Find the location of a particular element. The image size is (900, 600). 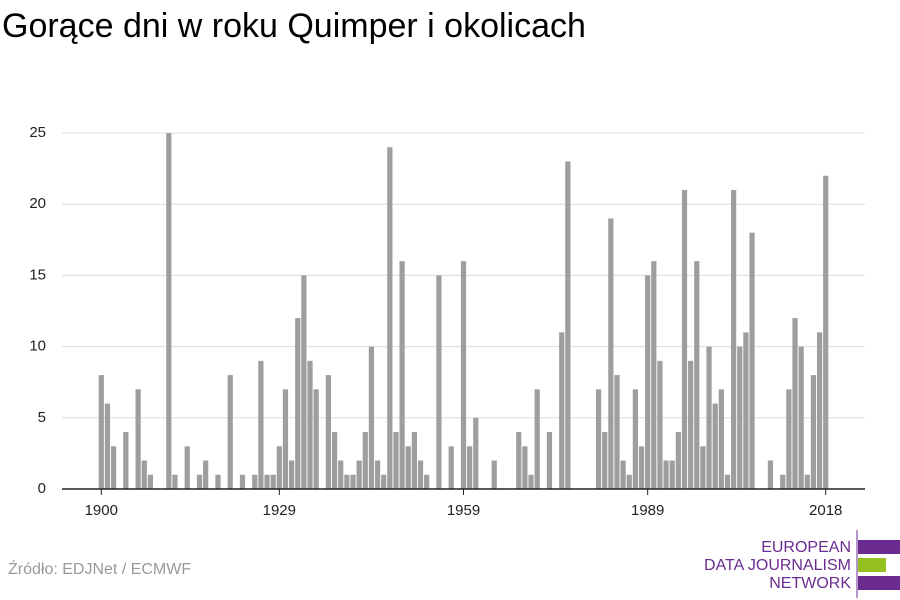

logo-text: NETWORK is located at coordinates (810, 583).